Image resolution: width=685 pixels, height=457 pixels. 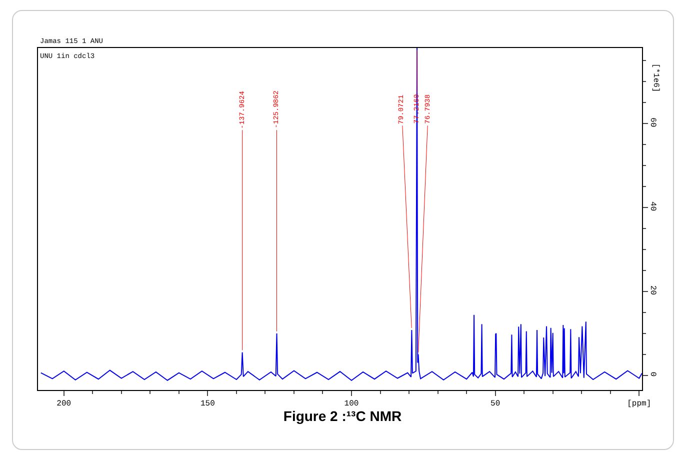 I want to click on x-tick-label: 200, so click(x=64, y=404).